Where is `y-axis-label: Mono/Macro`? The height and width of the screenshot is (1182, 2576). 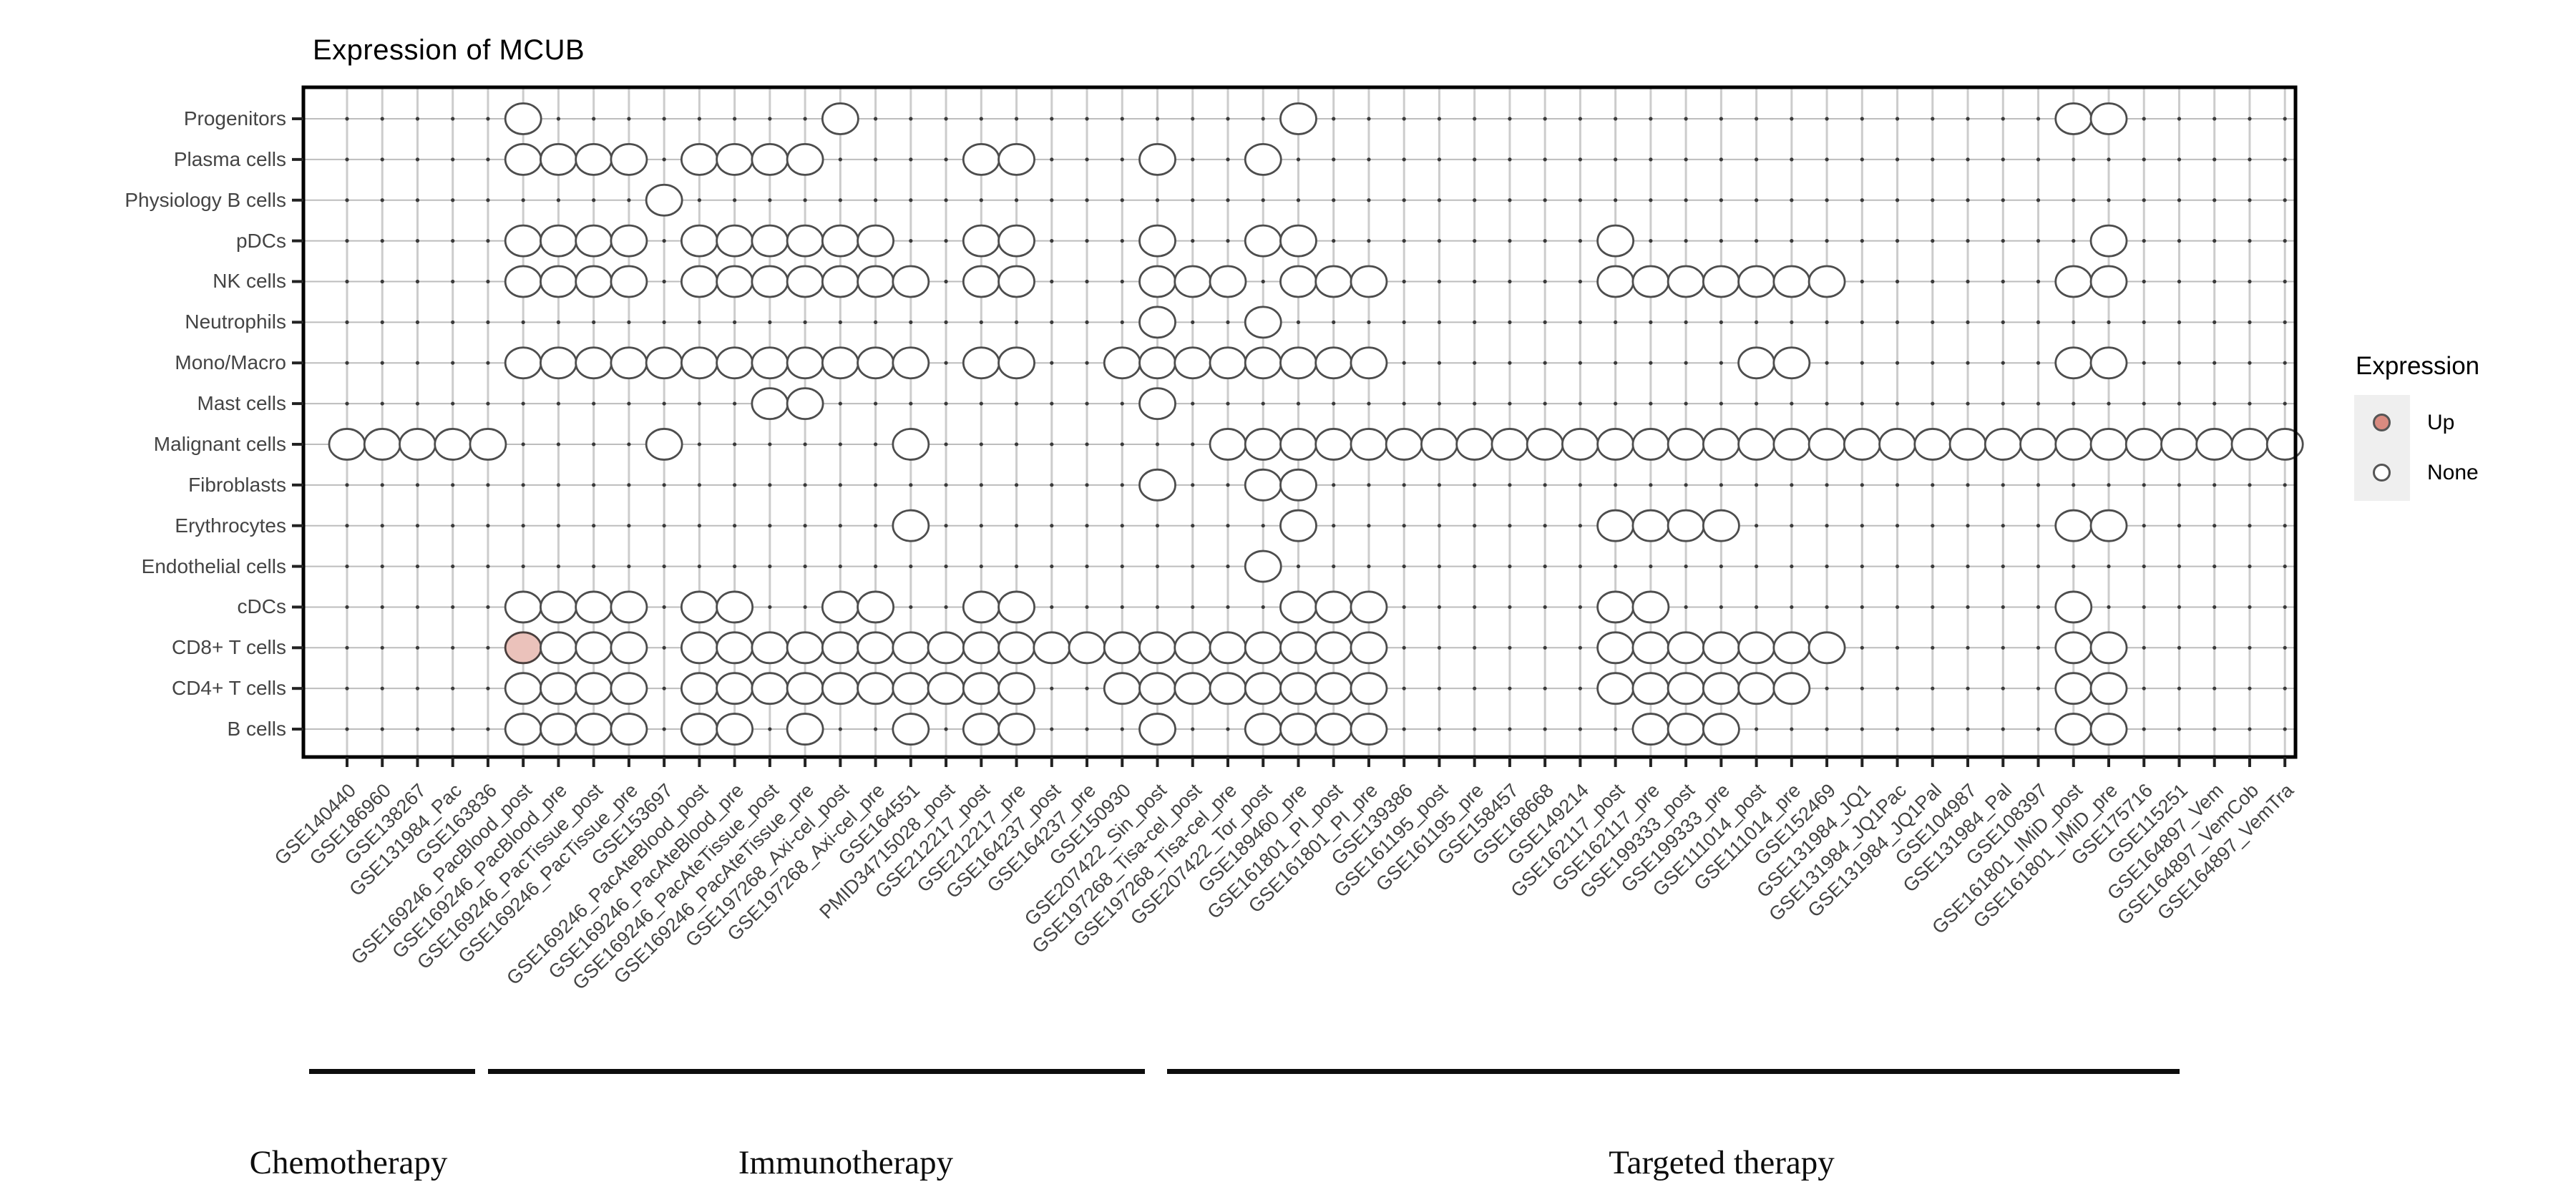 y-axis-label: Mono/Macro is located at coordinates (230, 363).